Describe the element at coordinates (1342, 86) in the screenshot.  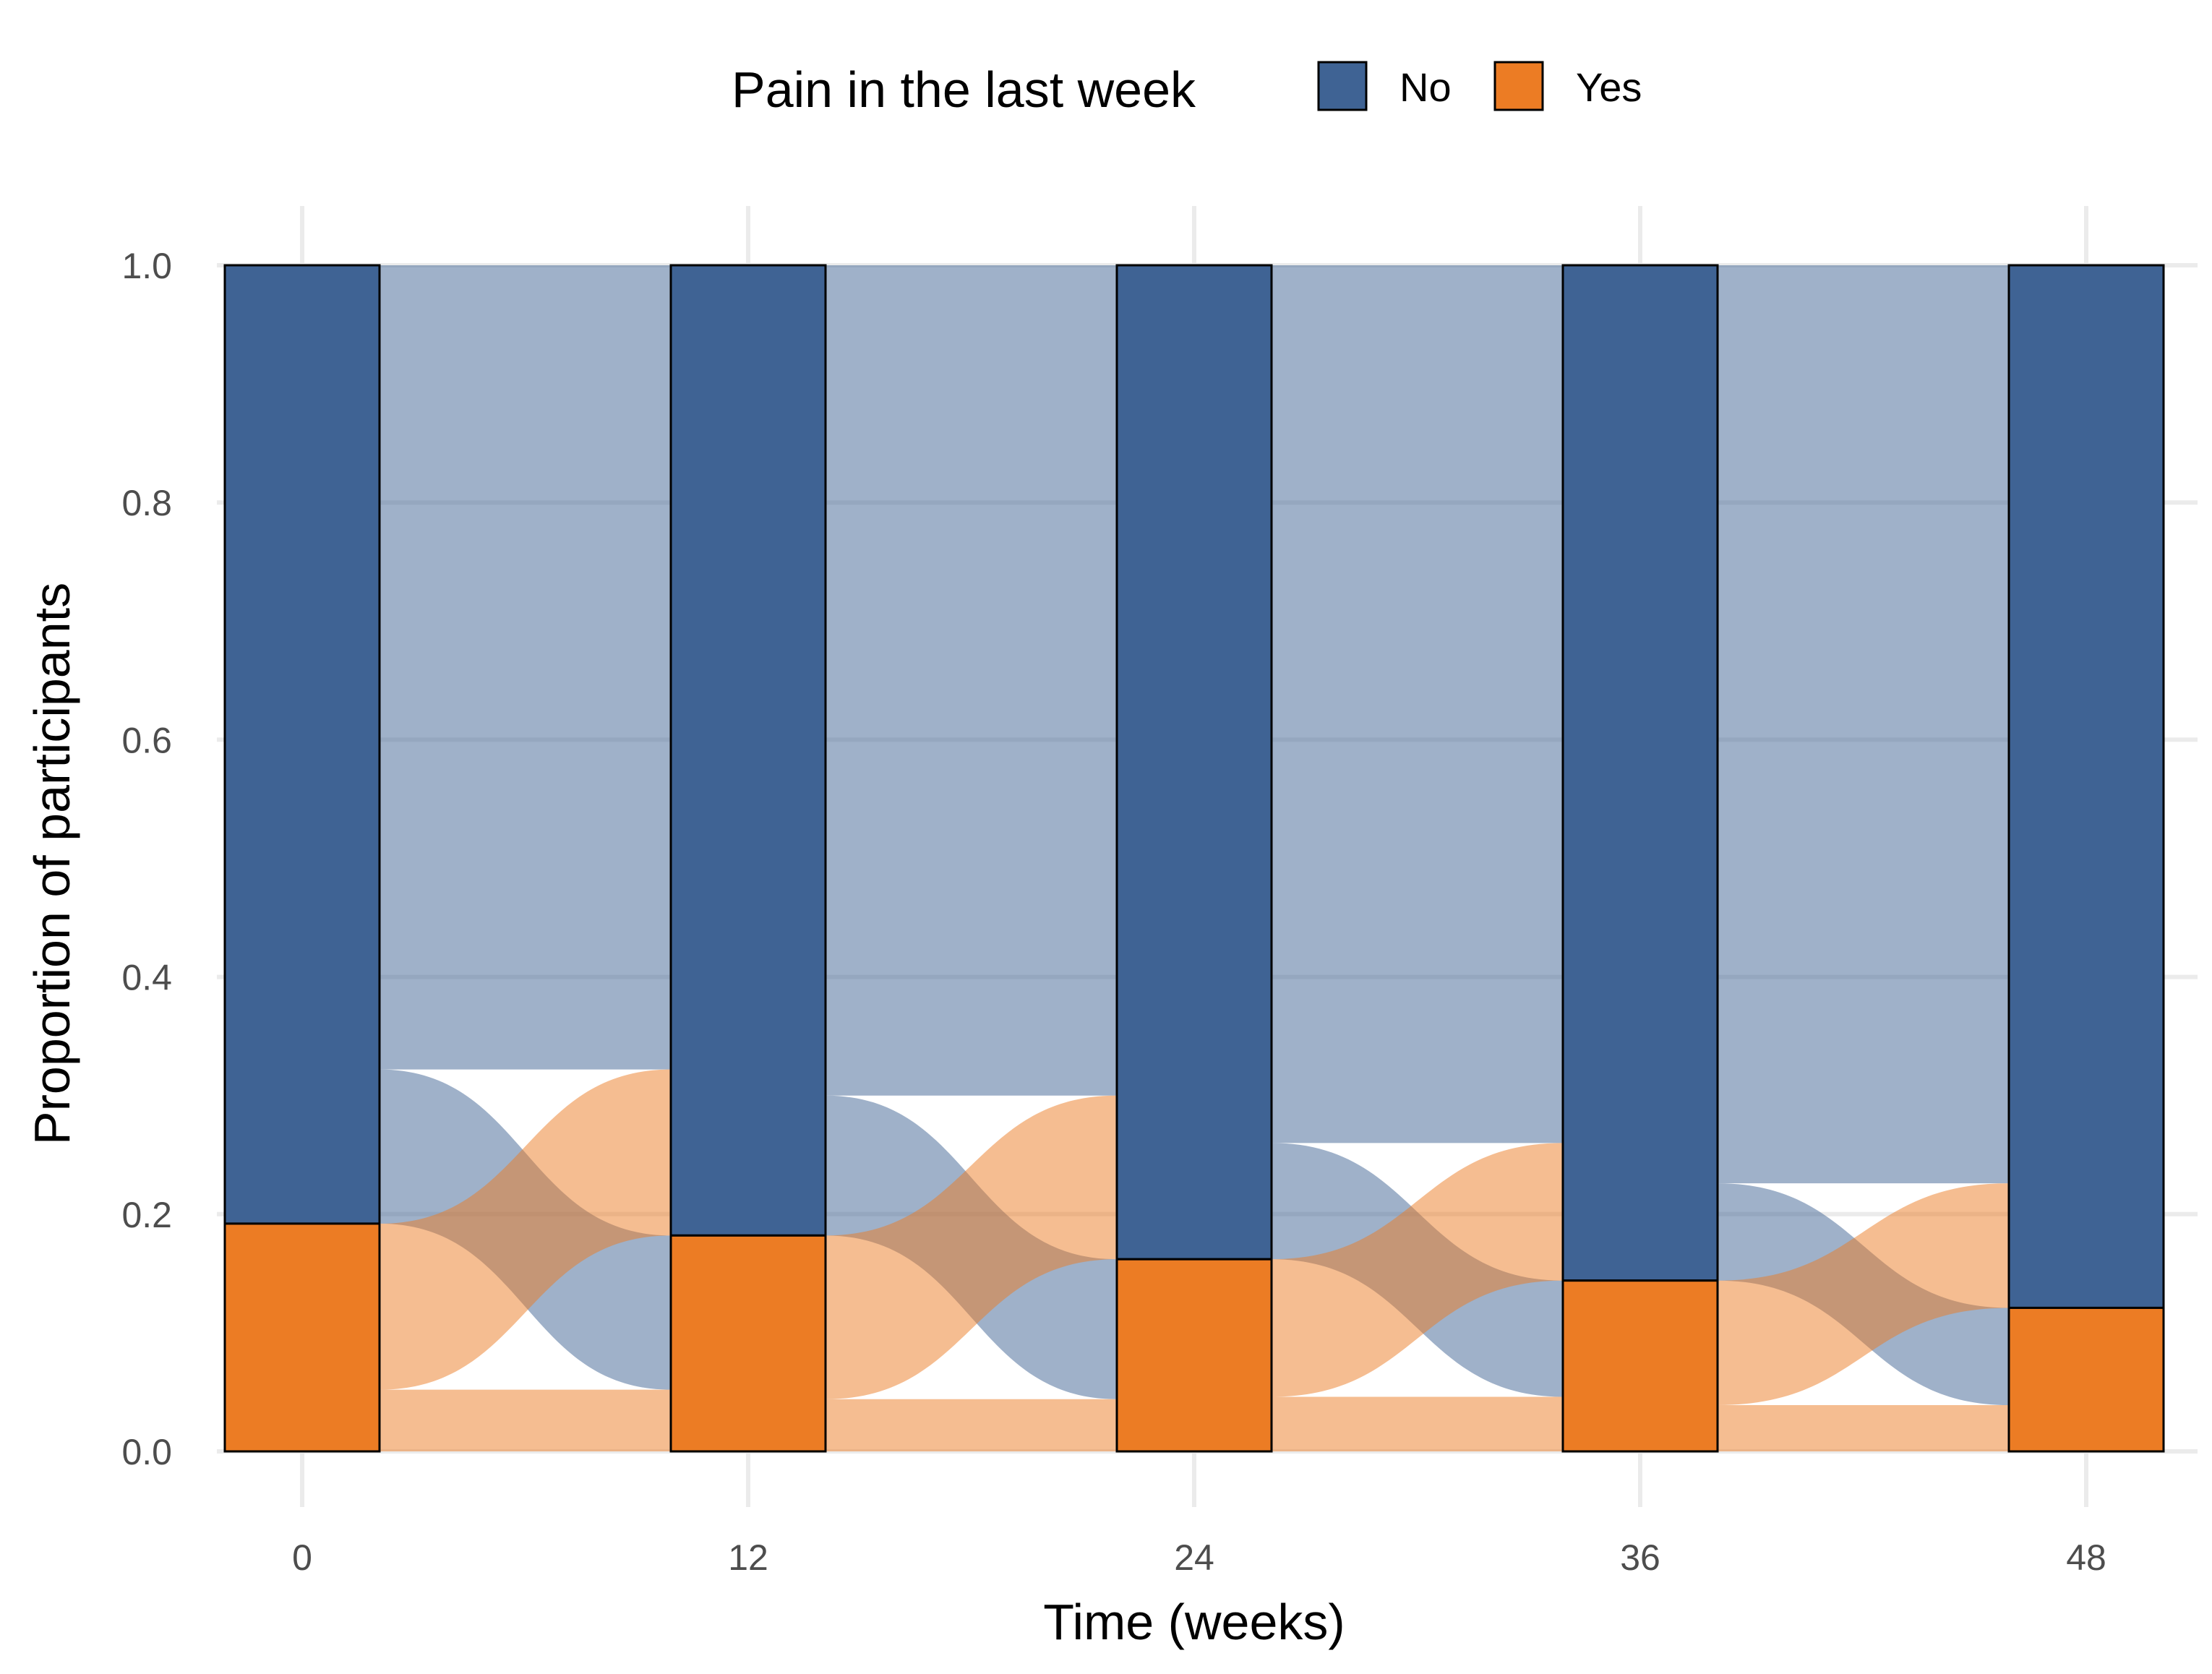
I see `legend-key-no` at that location.